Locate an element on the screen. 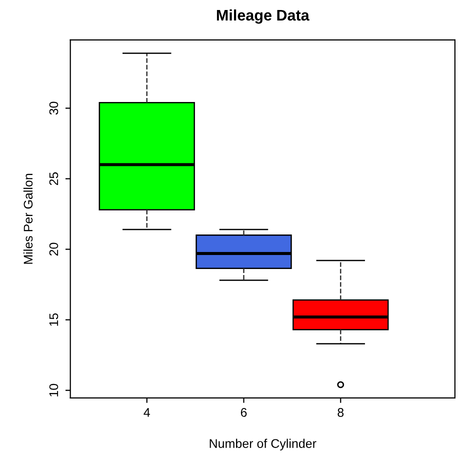 Image resolution: width=469 pixels, height=459 pixels. y-tick-label: 25 is located at coordinates (53, 179).